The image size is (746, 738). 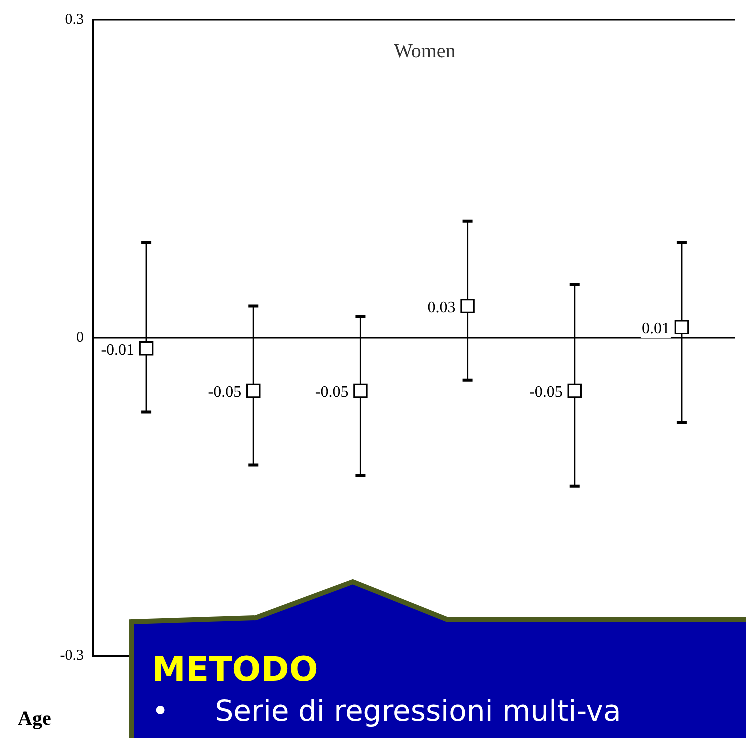 What do you see at coordinates (74, 20) in the screenshot?
I see `y-tick-label: 0.3` at bounding box center [74, 20].